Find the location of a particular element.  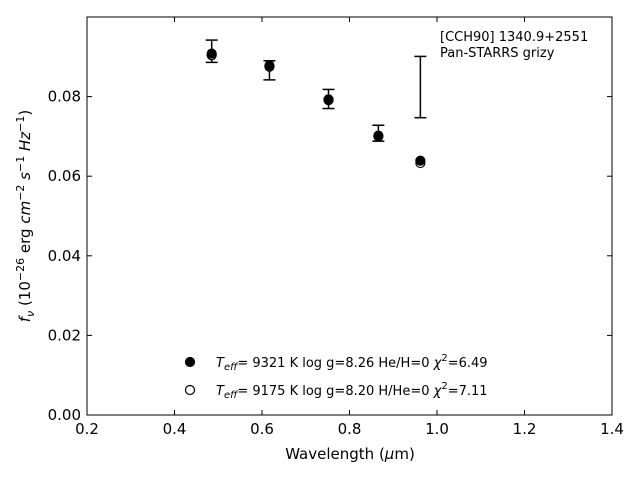

y-tick-label: 0.06 is located at coordinates (64, 176).